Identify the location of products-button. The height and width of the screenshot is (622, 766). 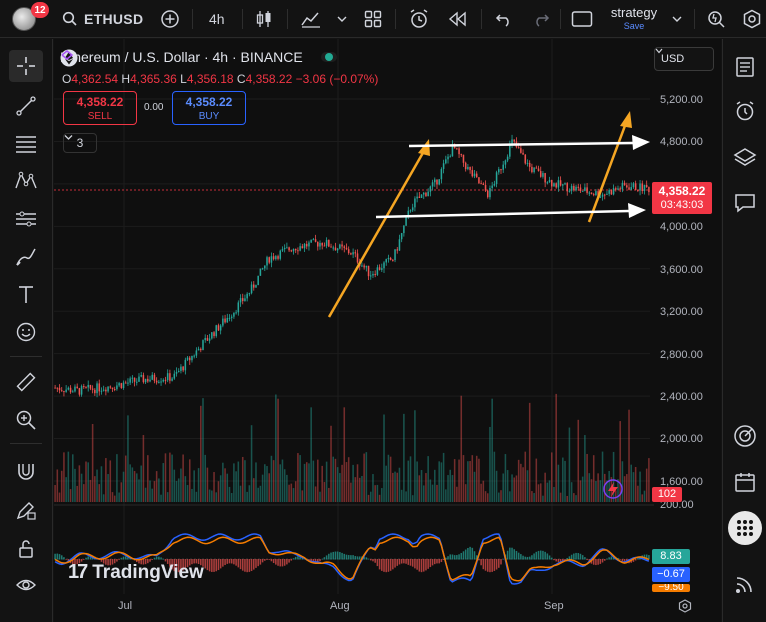
(745, 528).